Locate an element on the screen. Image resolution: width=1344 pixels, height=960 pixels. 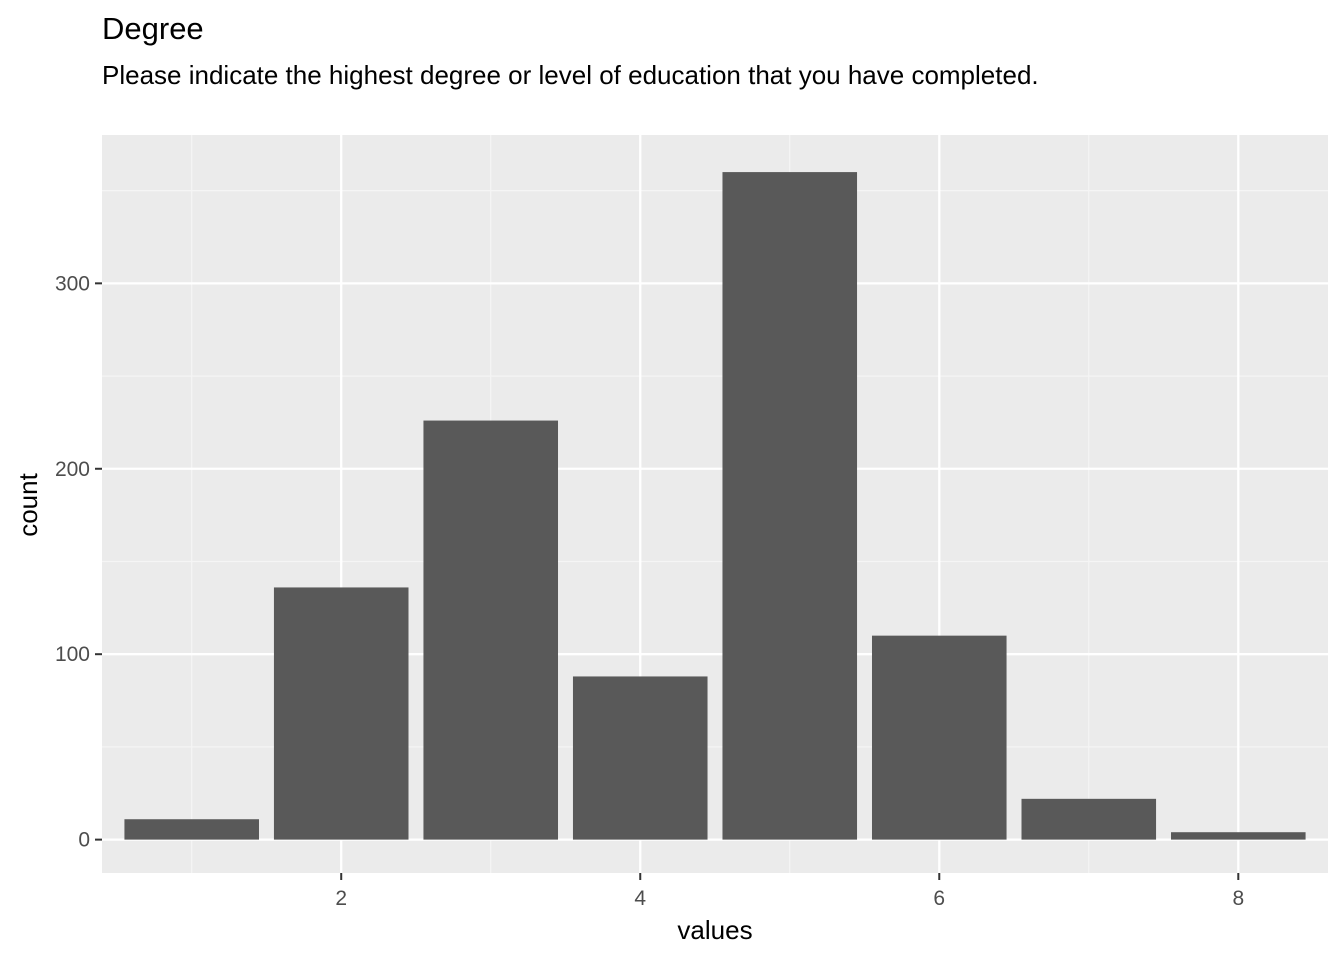
x-tick-label: 4 is located at coordinates (640, 898).